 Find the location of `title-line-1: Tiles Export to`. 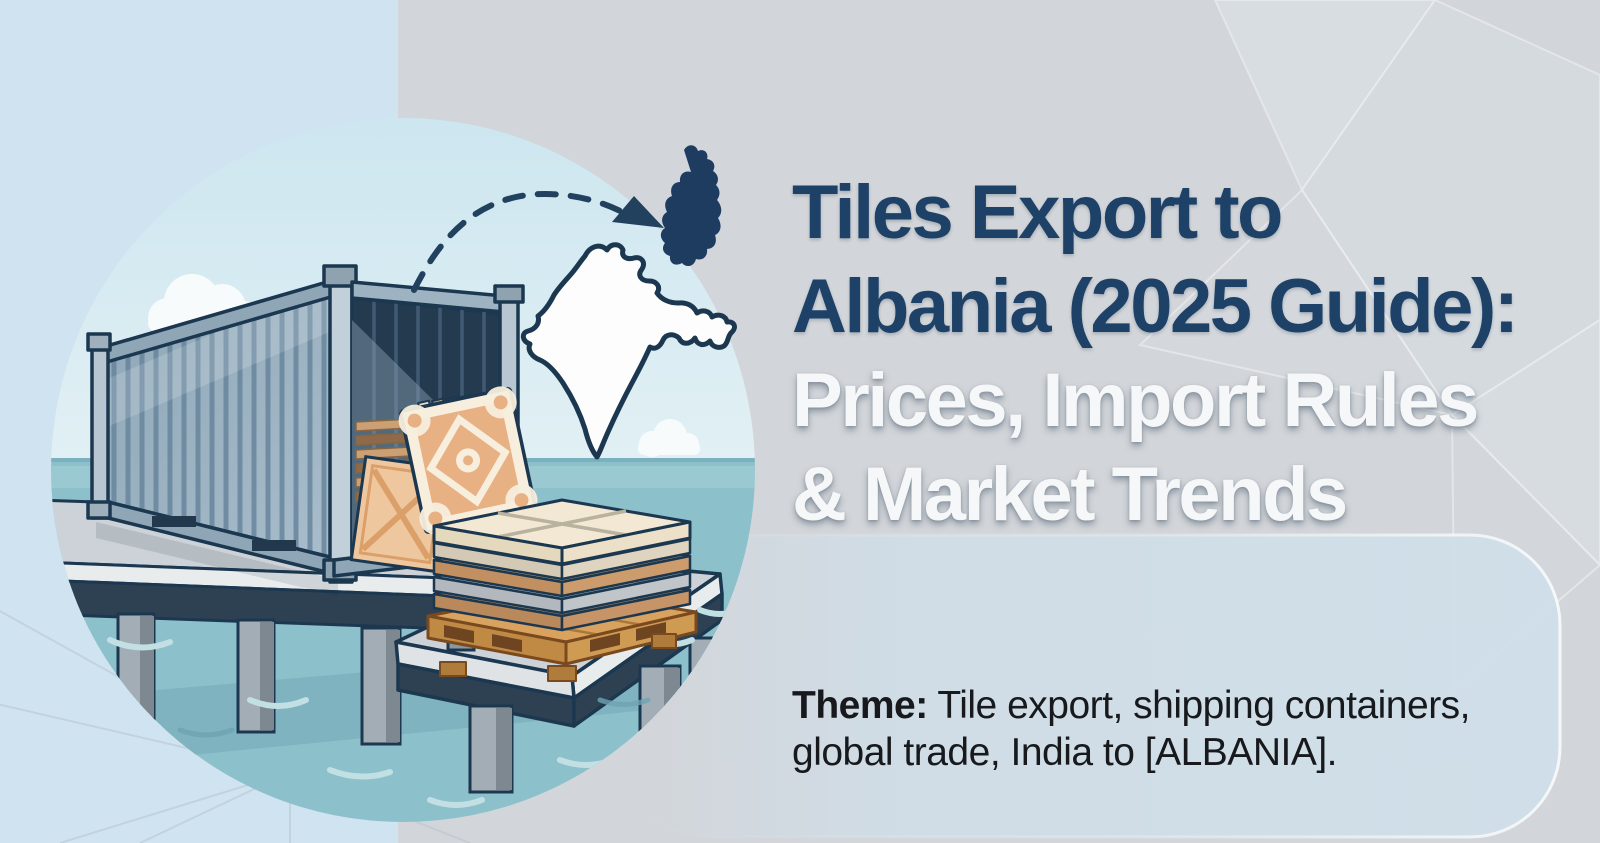

title-line-1: Tiles Export to is located at coordinates (1037, 212).